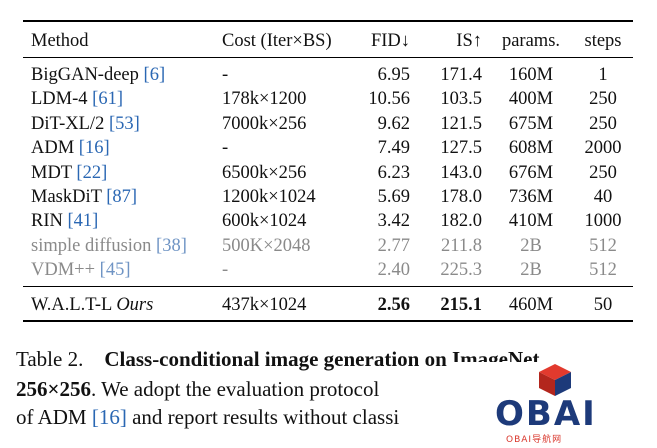 The width and height of the screenshot is (657, 448). I want to click on cell-method: ADM [16], so click(70, 148).